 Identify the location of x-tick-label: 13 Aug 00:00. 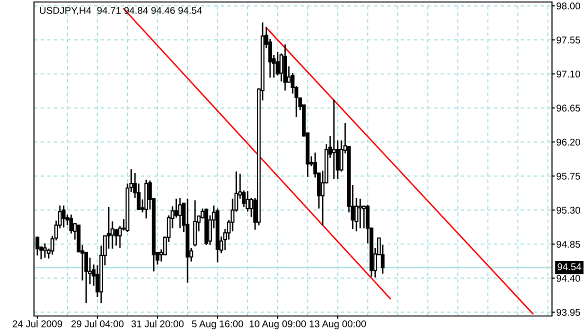
(338, 325).